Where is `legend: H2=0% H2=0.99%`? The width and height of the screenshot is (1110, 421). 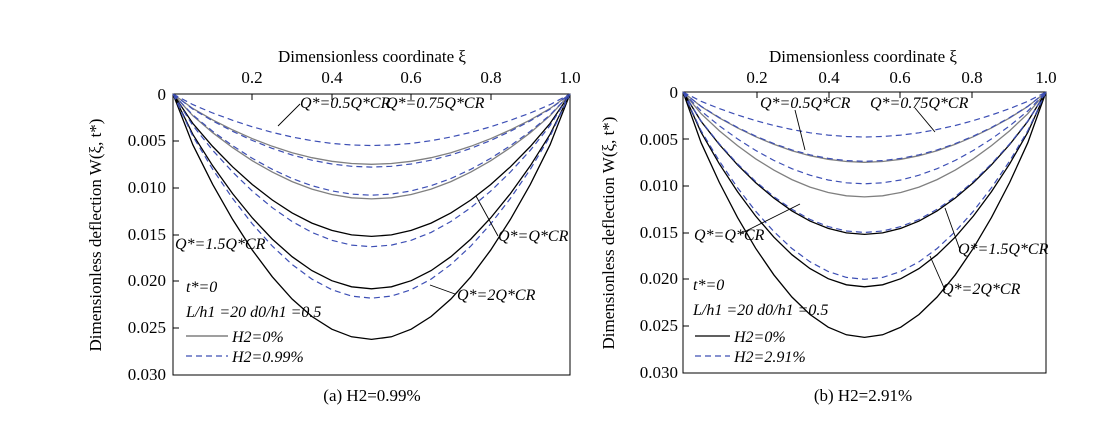
legend: H2=0% H2=0.99% is located at coordinates (245, 347).